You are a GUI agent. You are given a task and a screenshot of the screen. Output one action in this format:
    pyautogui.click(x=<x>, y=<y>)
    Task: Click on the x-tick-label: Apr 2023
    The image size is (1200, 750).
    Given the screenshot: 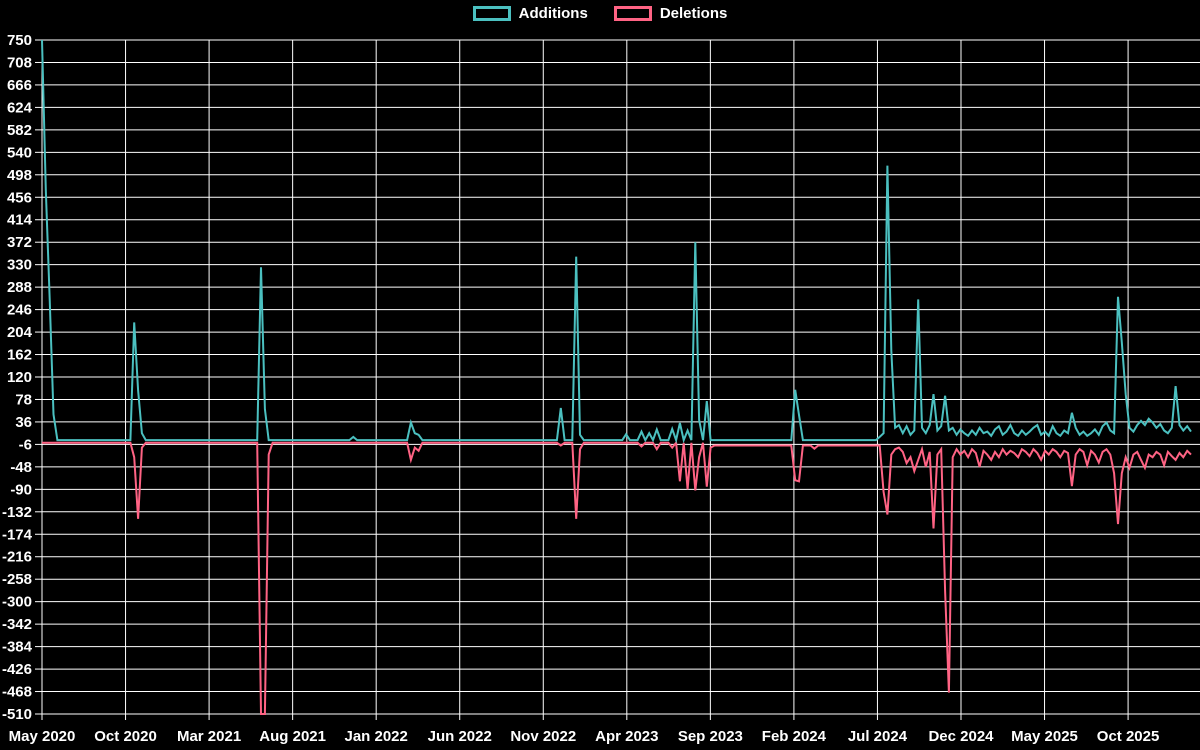 What is the action you would take?
    pyautogui.click(x=626, y=736)
    